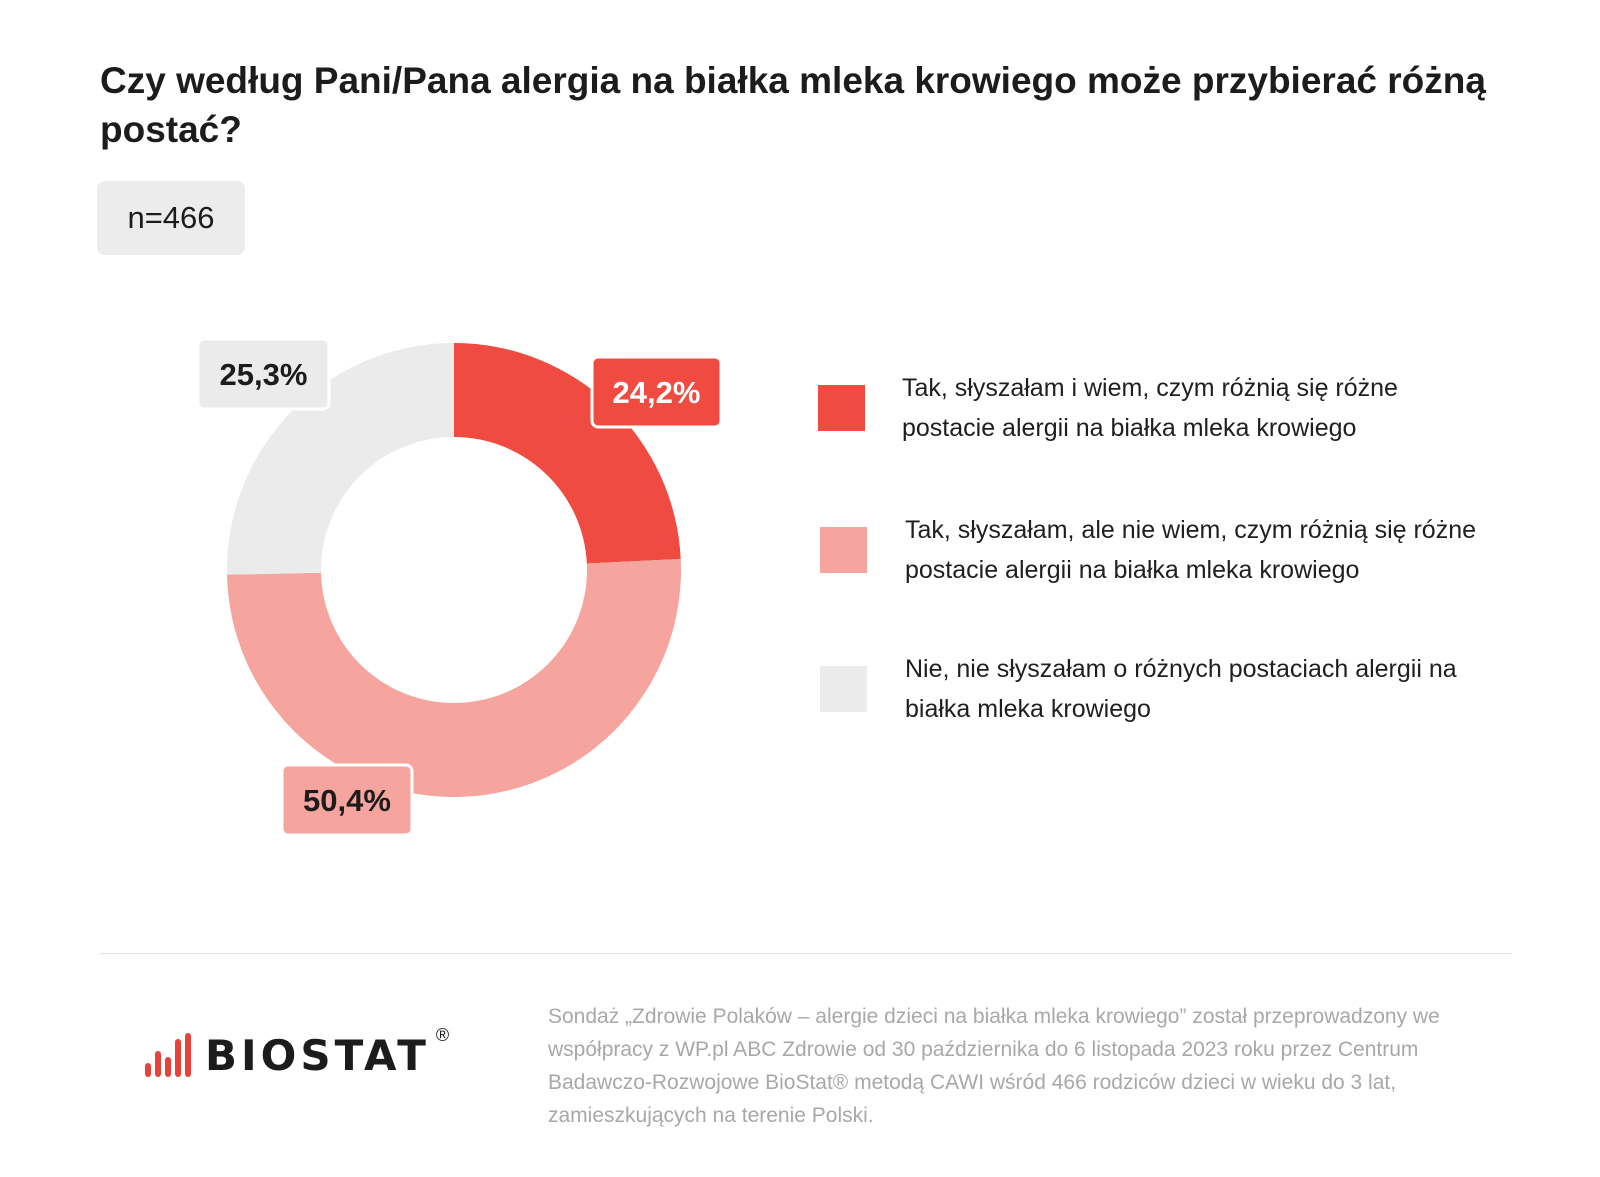 This screenshot has height=1177, width=1600. I want to click on logo-wordmark: BIOSTAT, so click(317, 1055).